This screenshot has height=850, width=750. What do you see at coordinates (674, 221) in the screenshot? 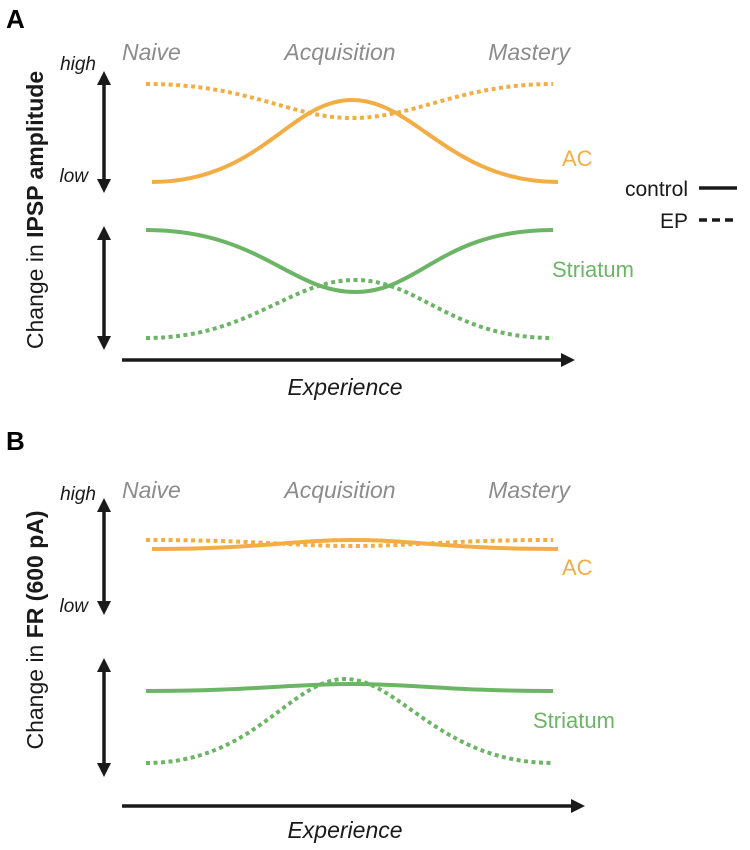
I see `legend-ep-label: EP` at bounding box center [674, 221].